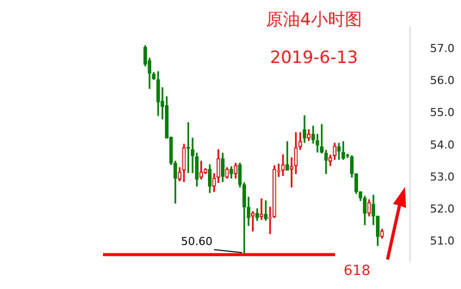 This screenshot has width=461, height=289. What do you see at coordinates (314, 20) in the screenshot?
I see `chart-title: 原油4小时图` at bounding box center [314, 20].